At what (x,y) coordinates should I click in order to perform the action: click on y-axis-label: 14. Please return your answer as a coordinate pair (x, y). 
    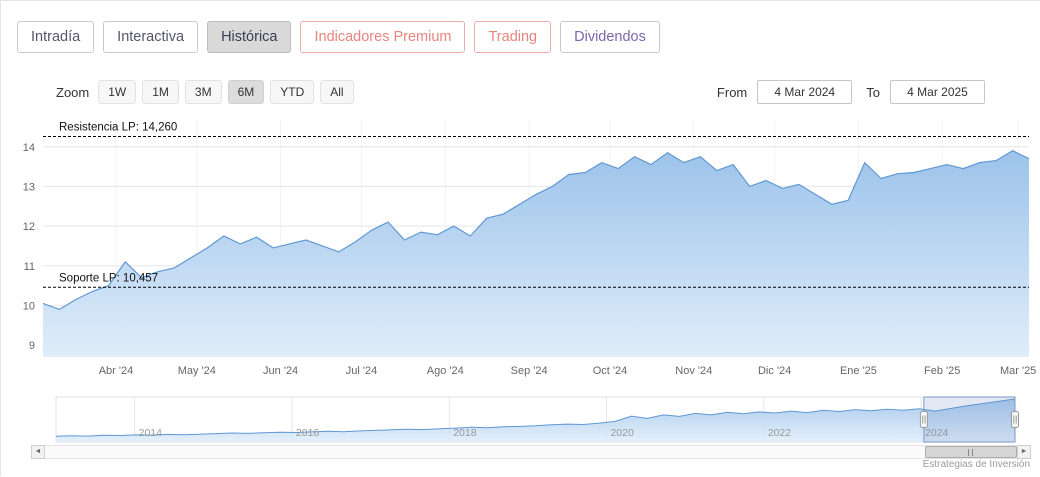
    Looking at the image, I should click on (29, 148).